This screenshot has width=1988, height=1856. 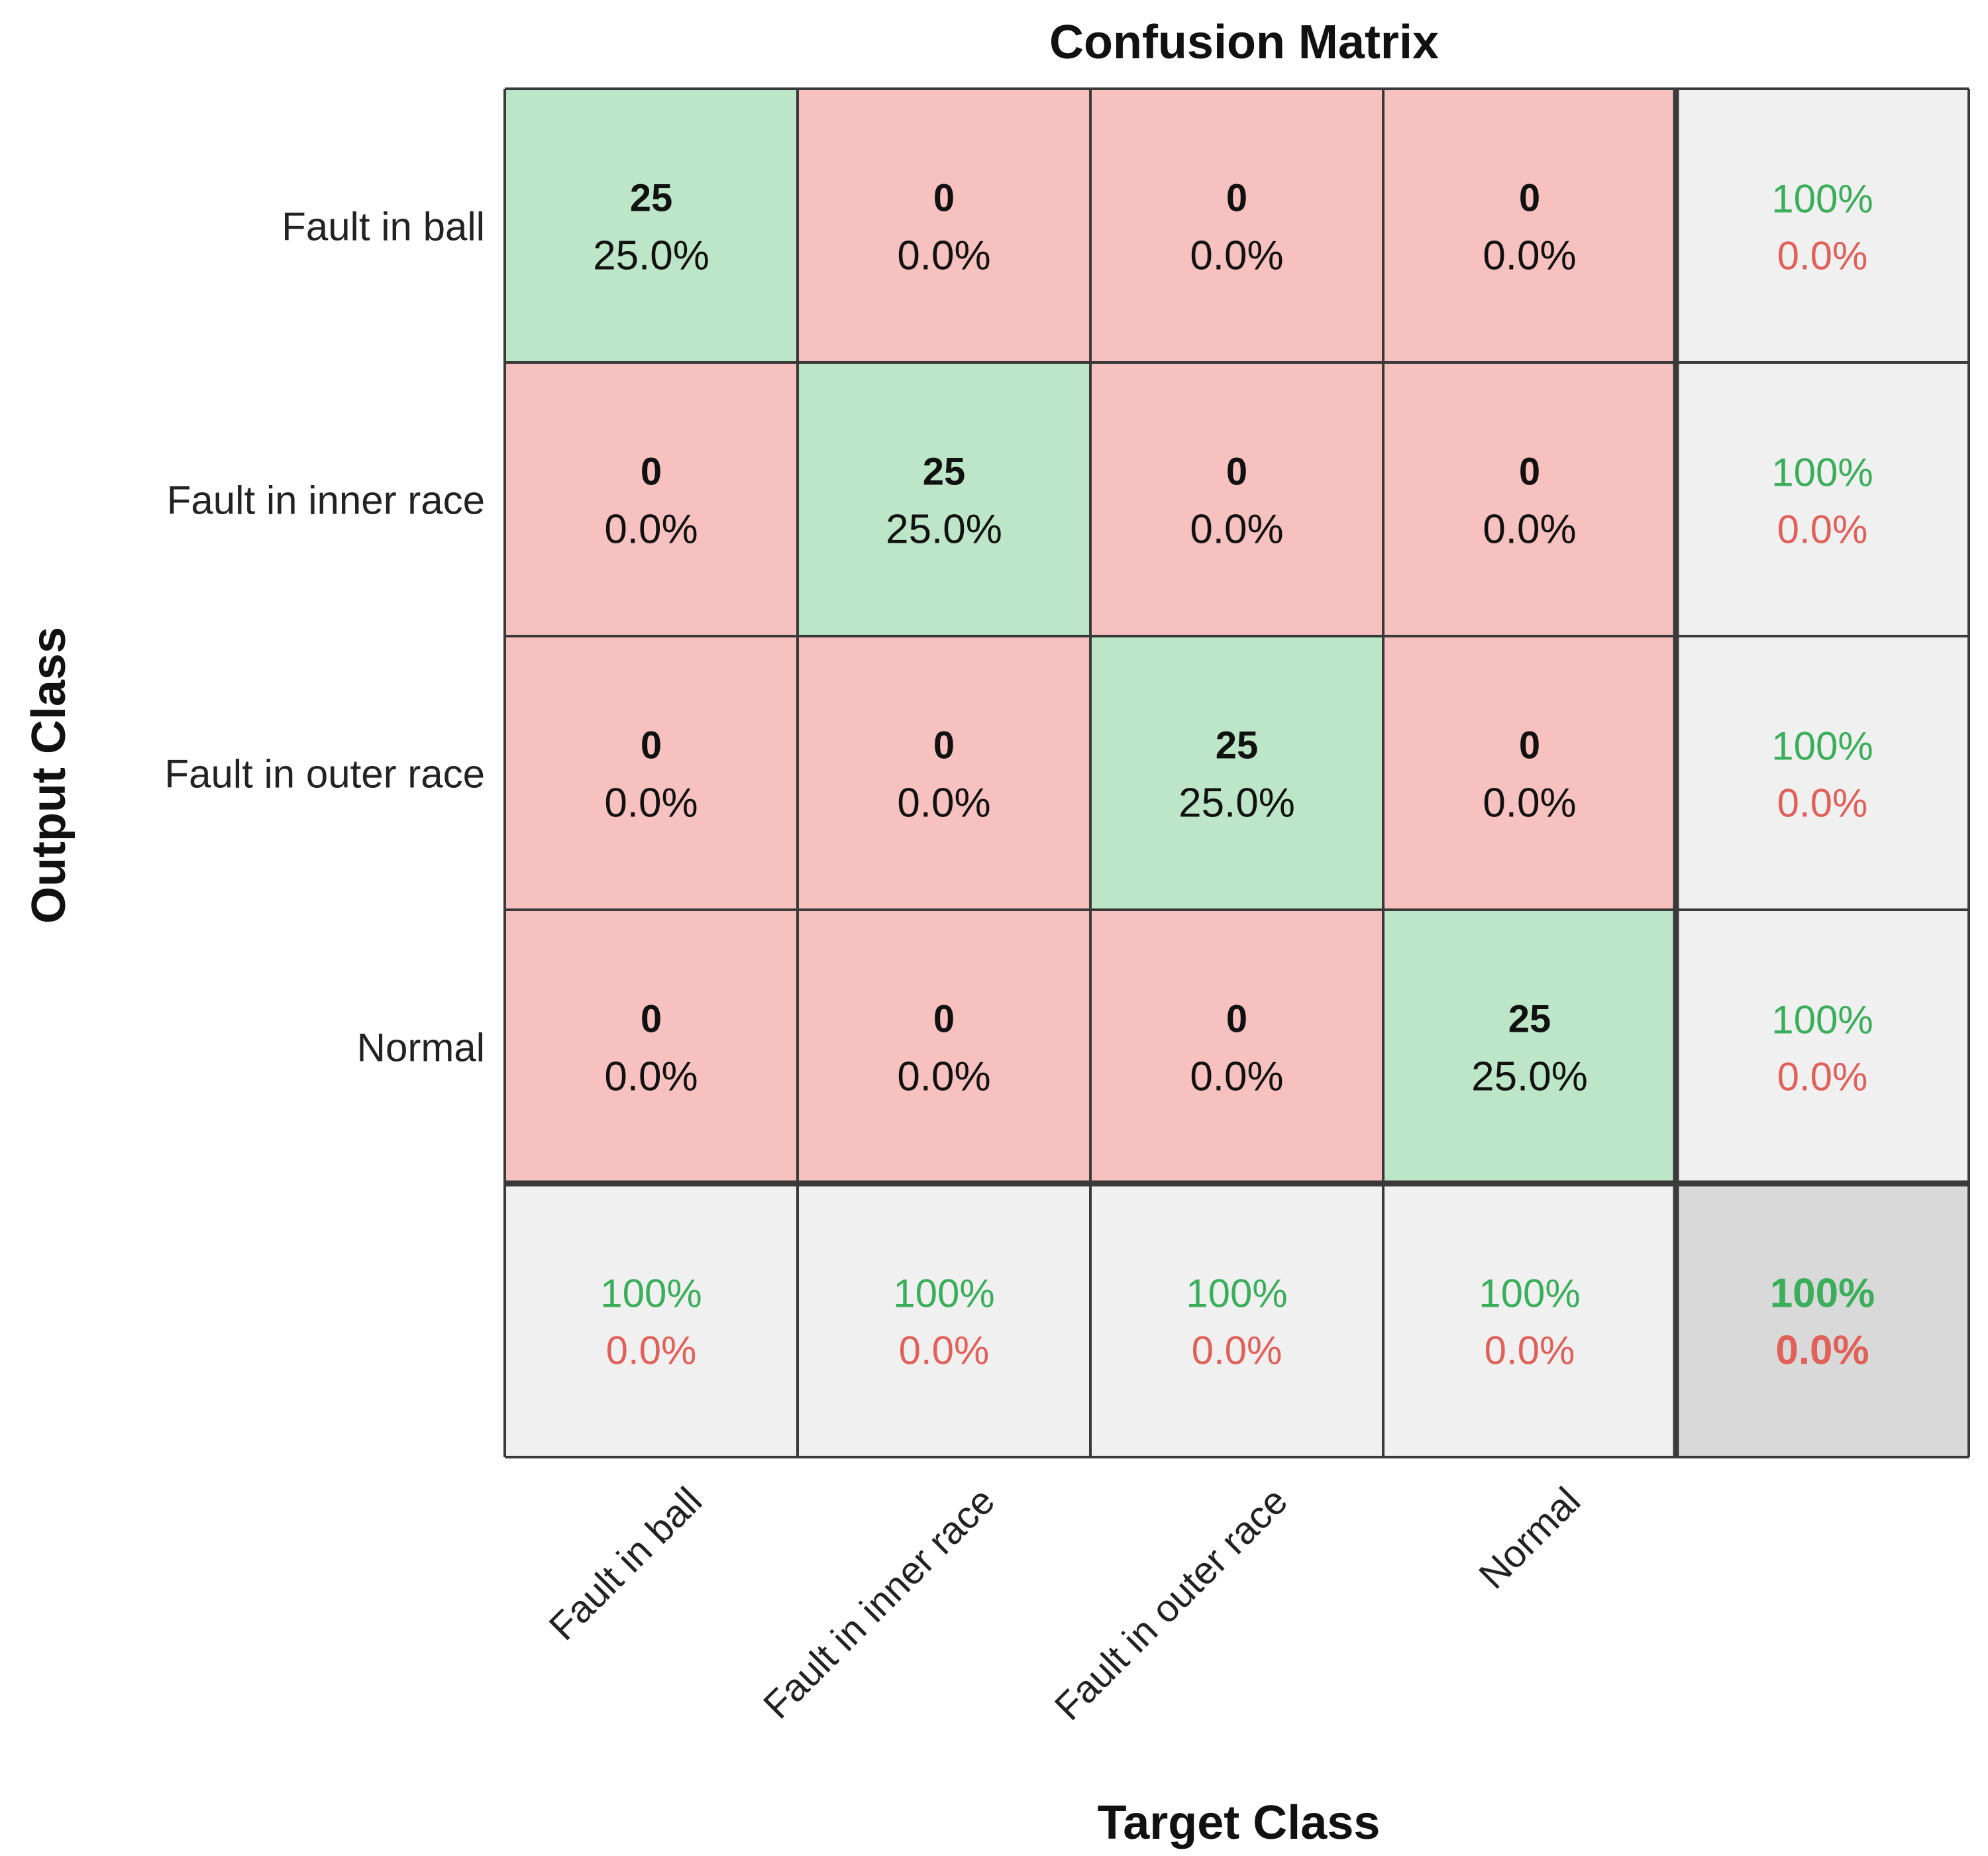 What do you see at coordinates (324, 774) in the screenshot?
I see `row-tick-label: Fault in outer race` at bounding box center [324, 774].